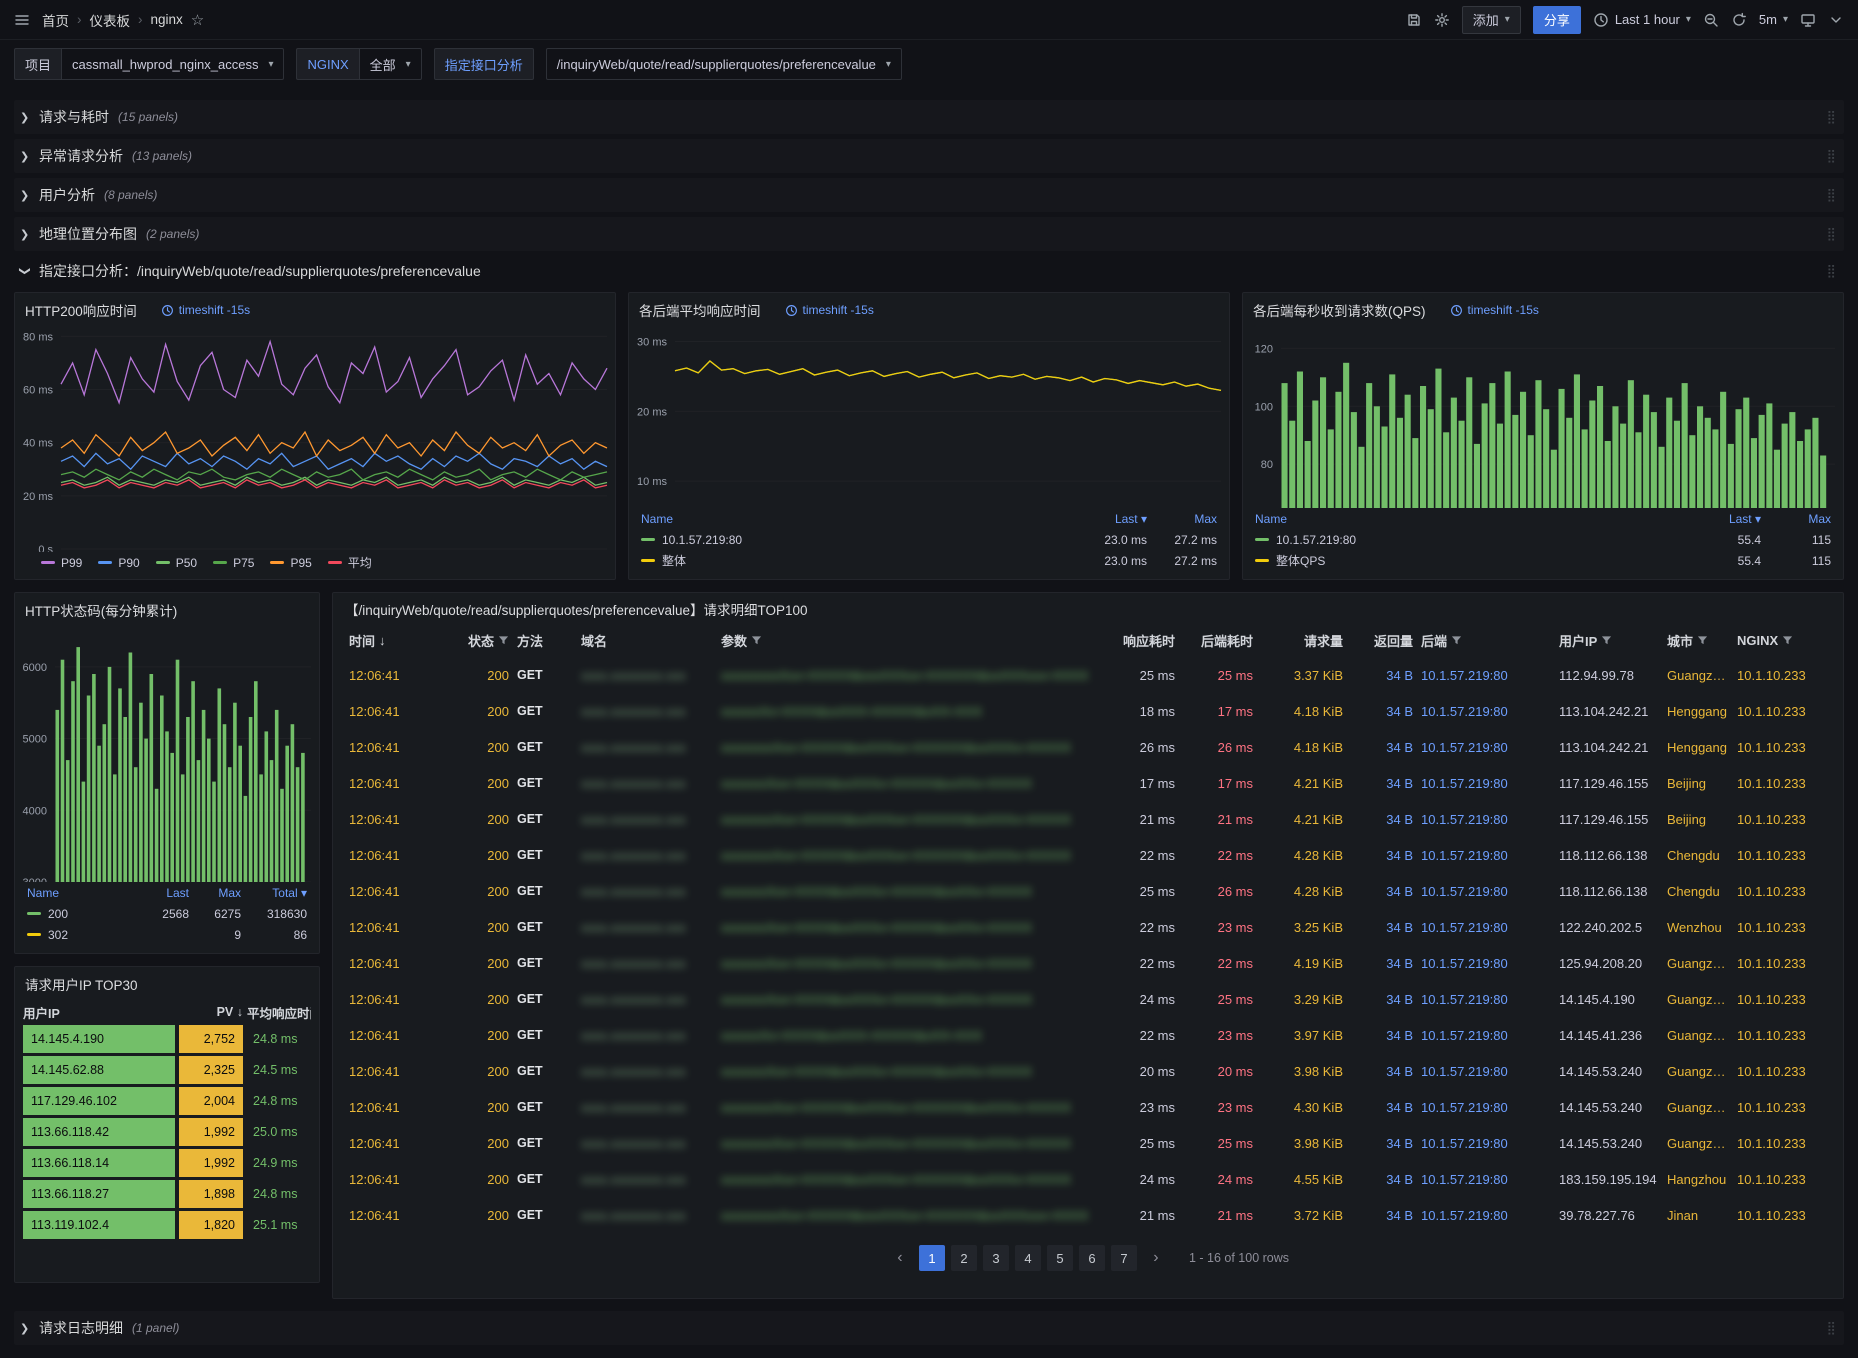  Describe the element at coordinates (859, 560) in the screenshot. I see `legend-series-name: 整体` at that location.